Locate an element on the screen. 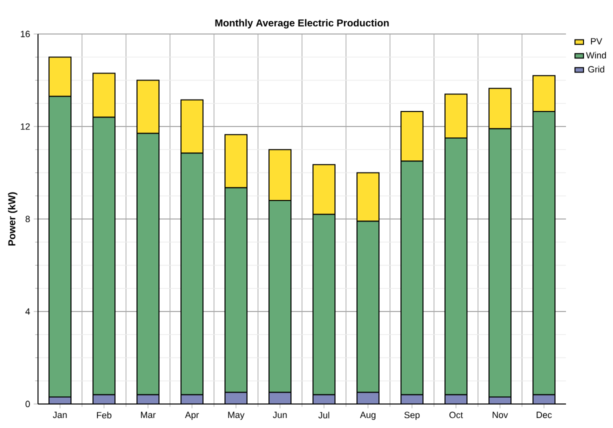  x-tick-label: Sep is located at coordinates (412, 416).